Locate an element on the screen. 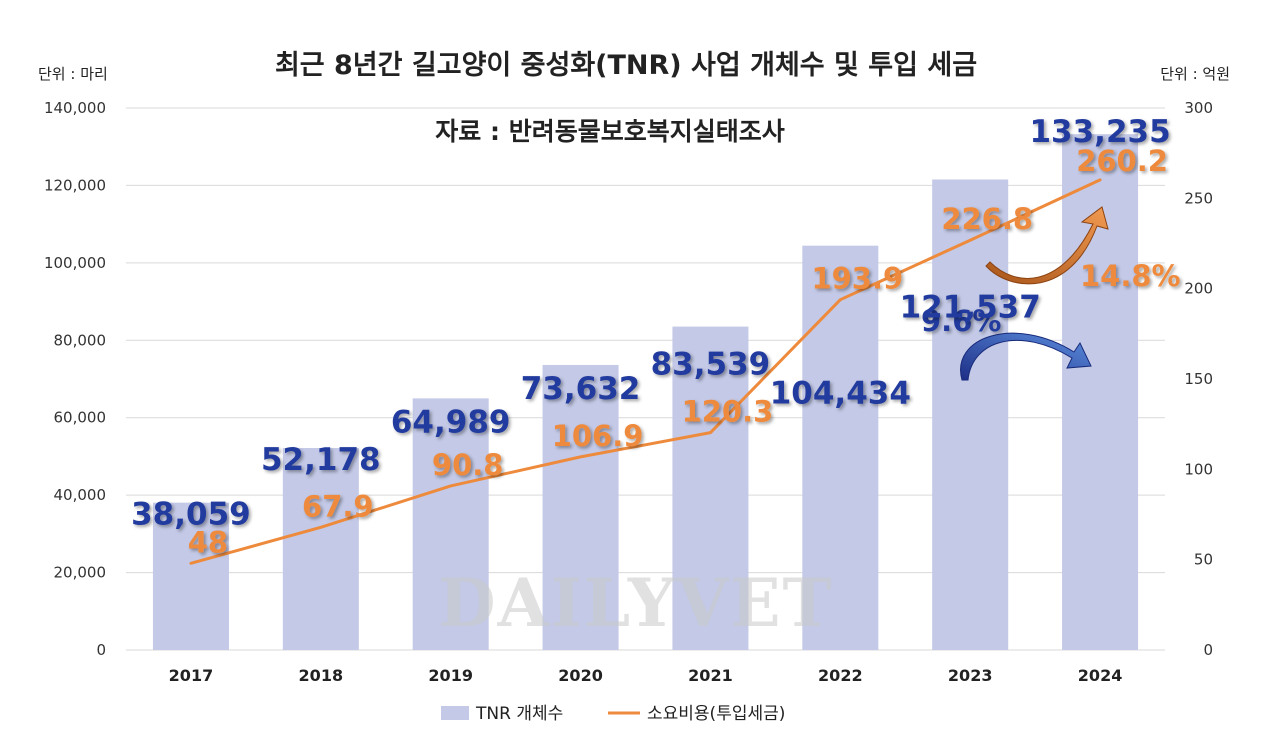 Image resolution: width=1280 pixels, height=753 pixels. y-right-tick-4: 200 is located at coordinates (1198, 289).